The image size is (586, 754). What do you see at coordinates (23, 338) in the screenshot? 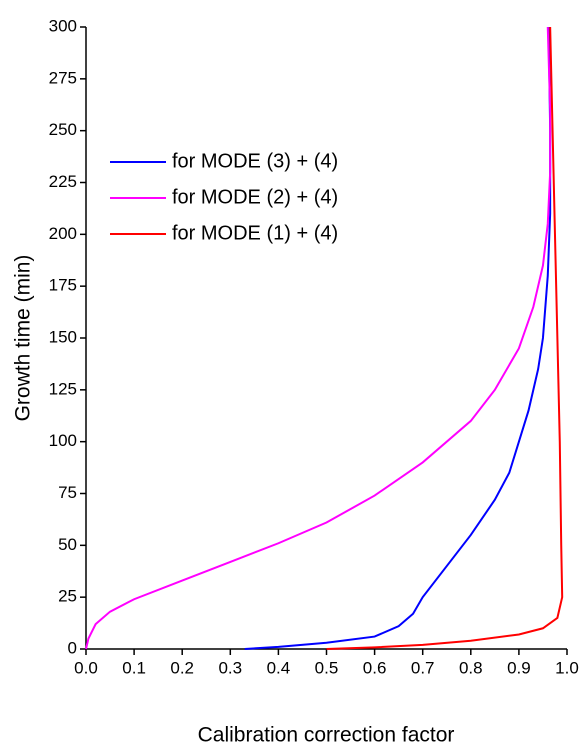
I see `y-axis-title: Growth time (min)` at bounding box center [23, 338].